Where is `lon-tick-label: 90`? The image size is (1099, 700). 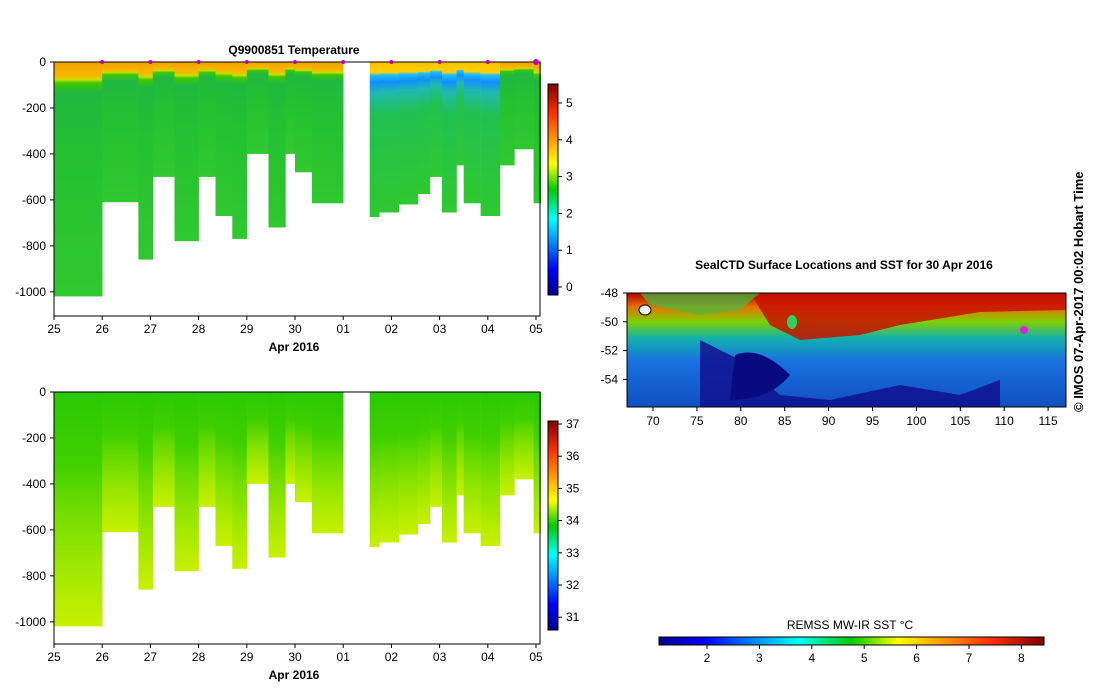
lon-tick-label: 90 is located at coordinates (829, 421).